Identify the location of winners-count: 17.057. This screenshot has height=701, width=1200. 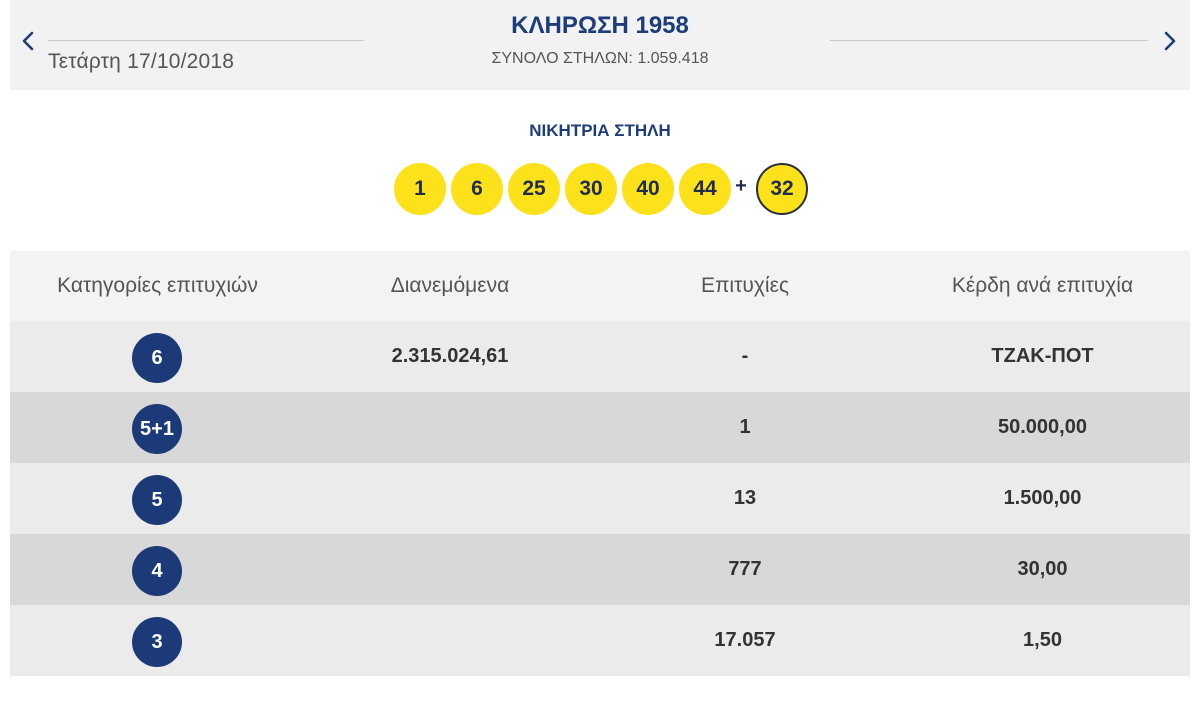
(745, 640).